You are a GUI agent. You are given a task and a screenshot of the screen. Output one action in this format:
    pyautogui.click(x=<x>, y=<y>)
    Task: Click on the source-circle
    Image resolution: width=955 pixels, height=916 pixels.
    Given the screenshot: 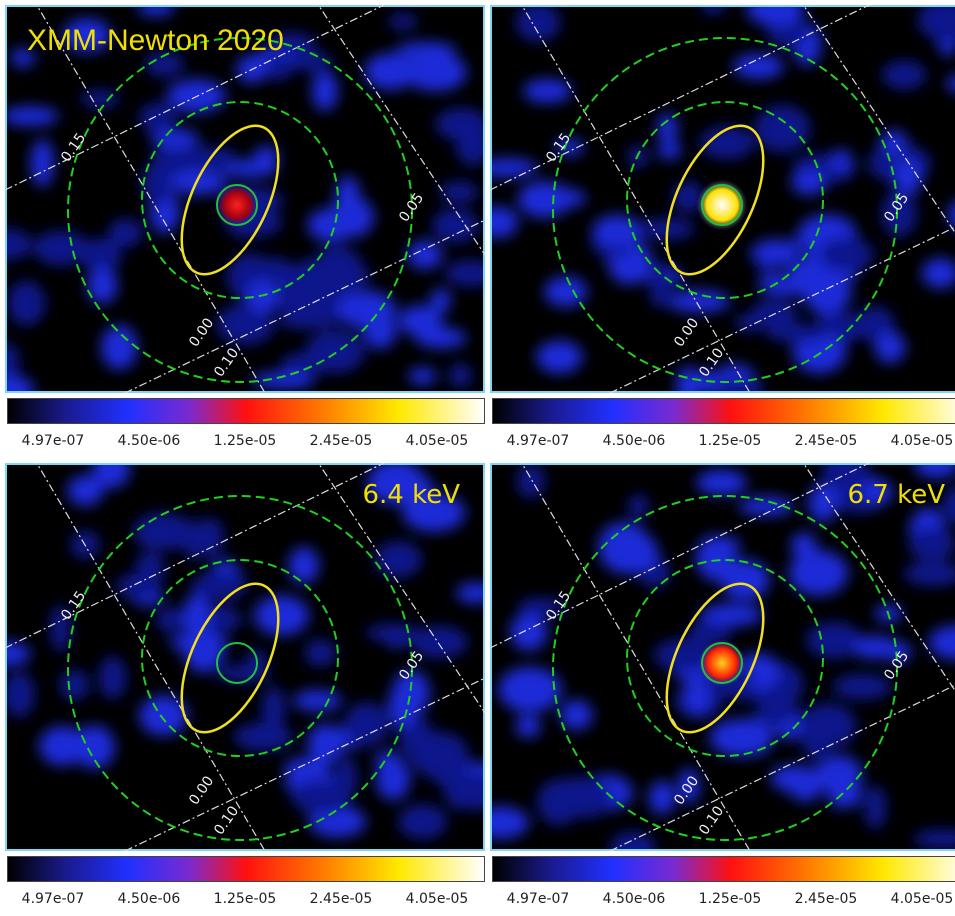 What is the action you would take?
    pyautogui.click(x=237, y=205)
    